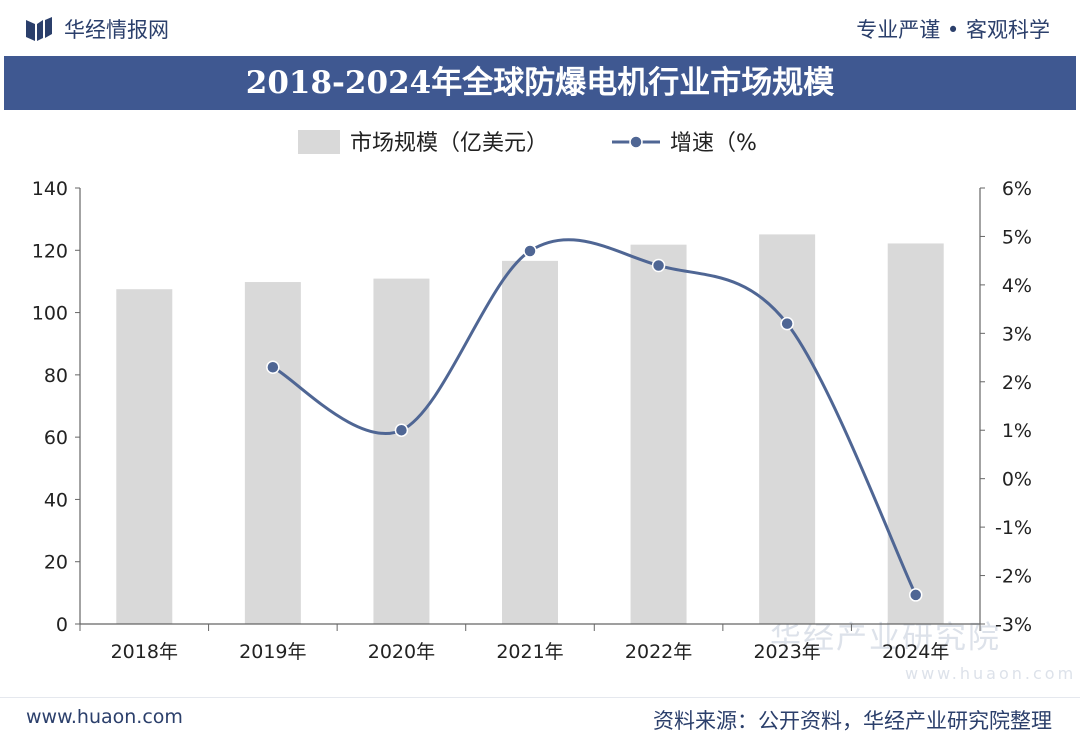  I want to click on y-left-tick-label: 40, so click(56, 500).